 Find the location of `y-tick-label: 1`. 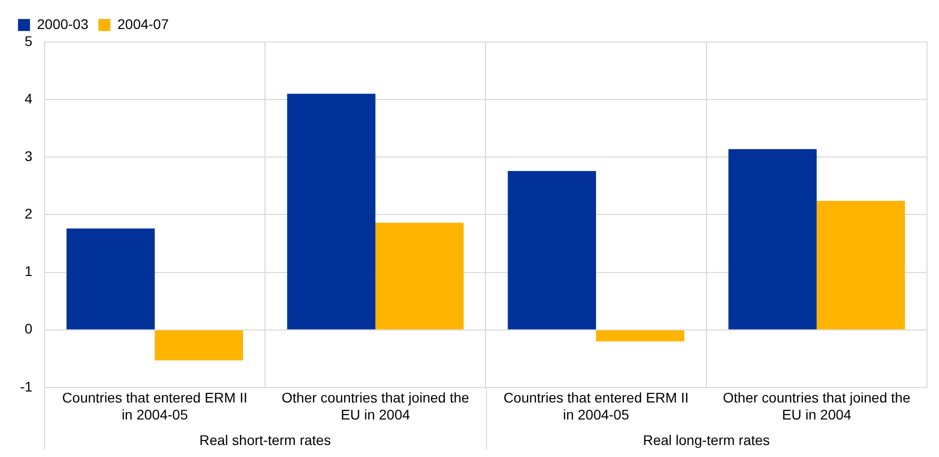

y-tick-label: 1 is located at coordinates (28, 271).